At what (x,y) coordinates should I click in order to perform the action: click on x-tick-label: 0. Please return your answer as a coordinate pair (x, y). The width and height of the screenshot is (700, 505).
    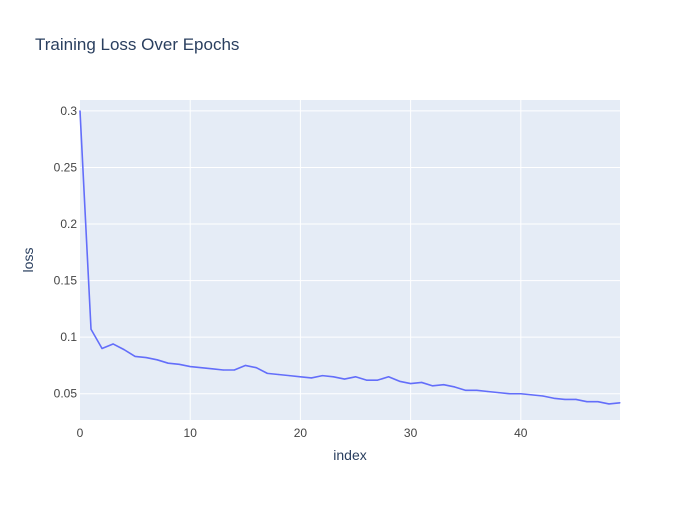
    Looking at the image, I should click on (80, 433).